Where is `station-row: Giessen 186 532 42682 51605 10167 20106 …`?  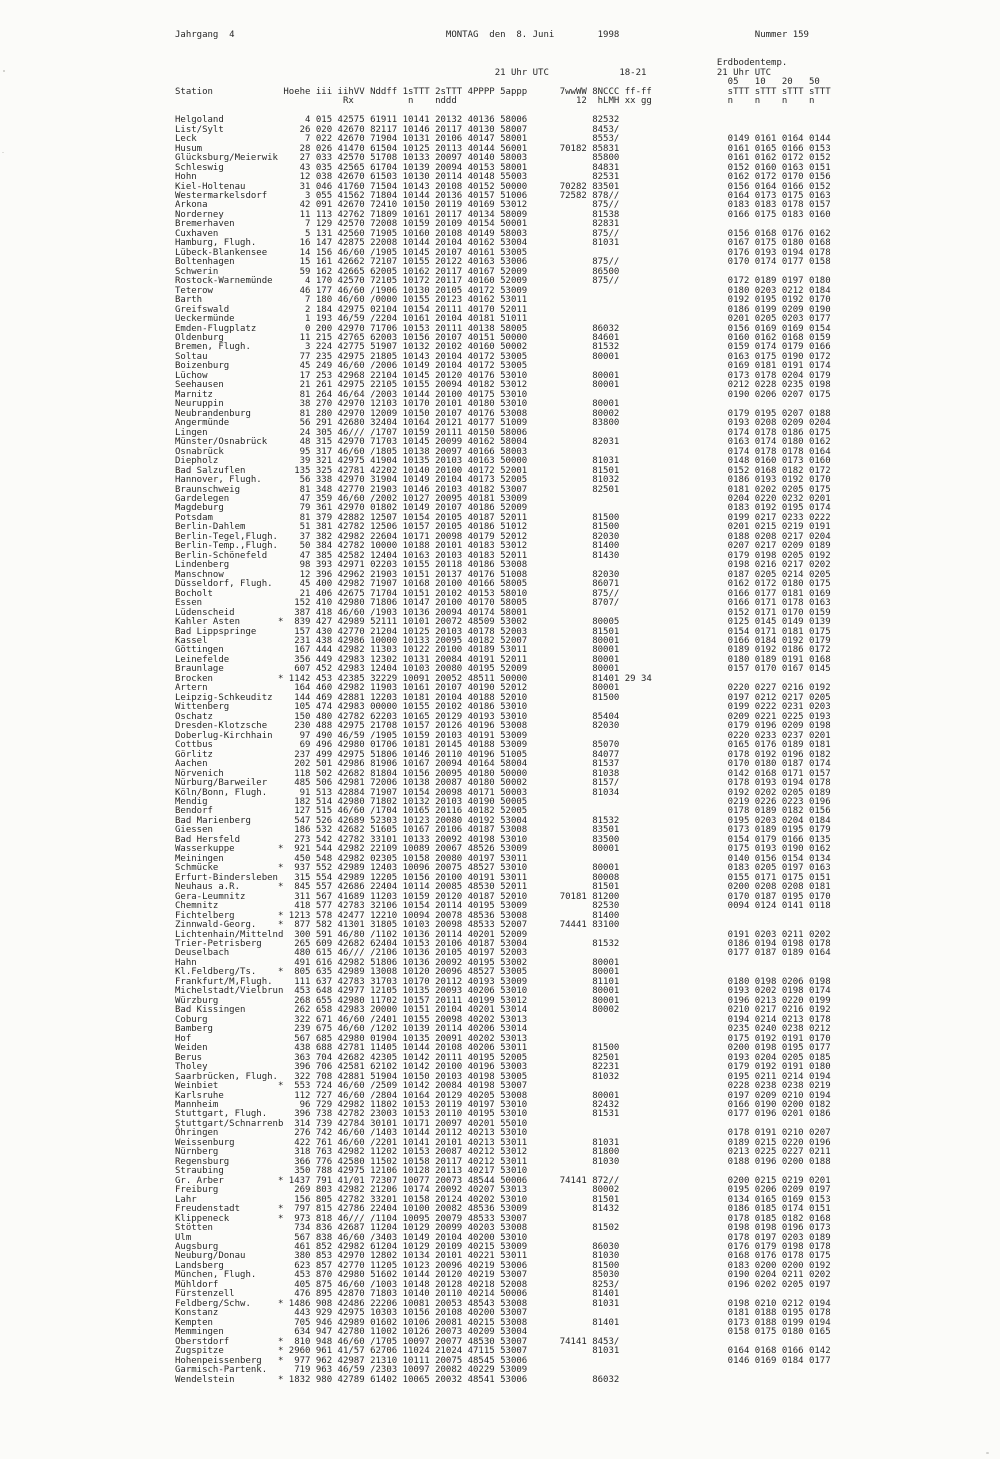 station-row: Giessen 186 532 42682 51605 10167 20106 … is located at coordinates (503, 830).